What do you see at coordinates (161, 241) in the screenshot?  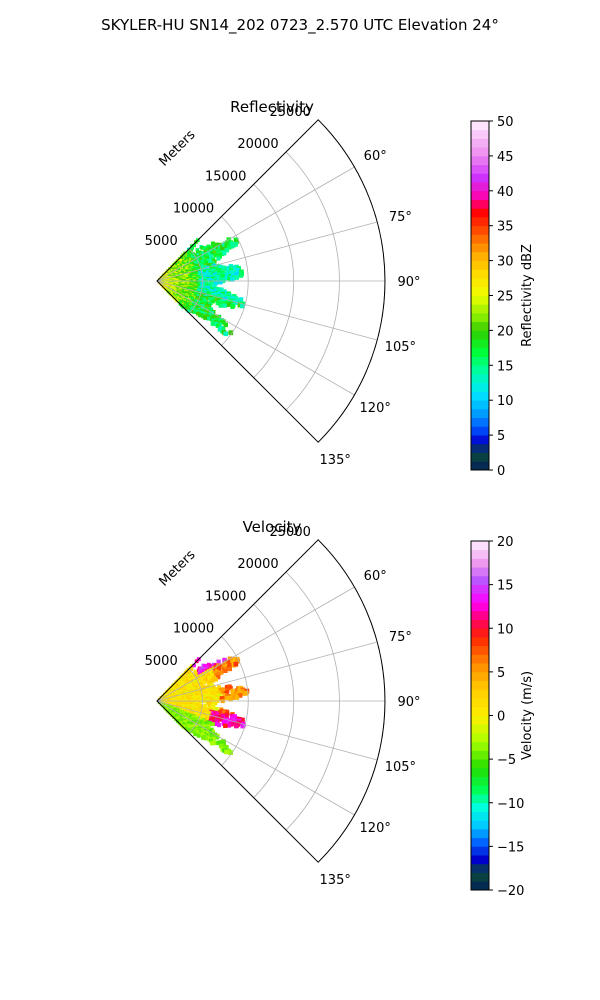 I see `range-tick-label: 5000` at bounding box center [161, 241].